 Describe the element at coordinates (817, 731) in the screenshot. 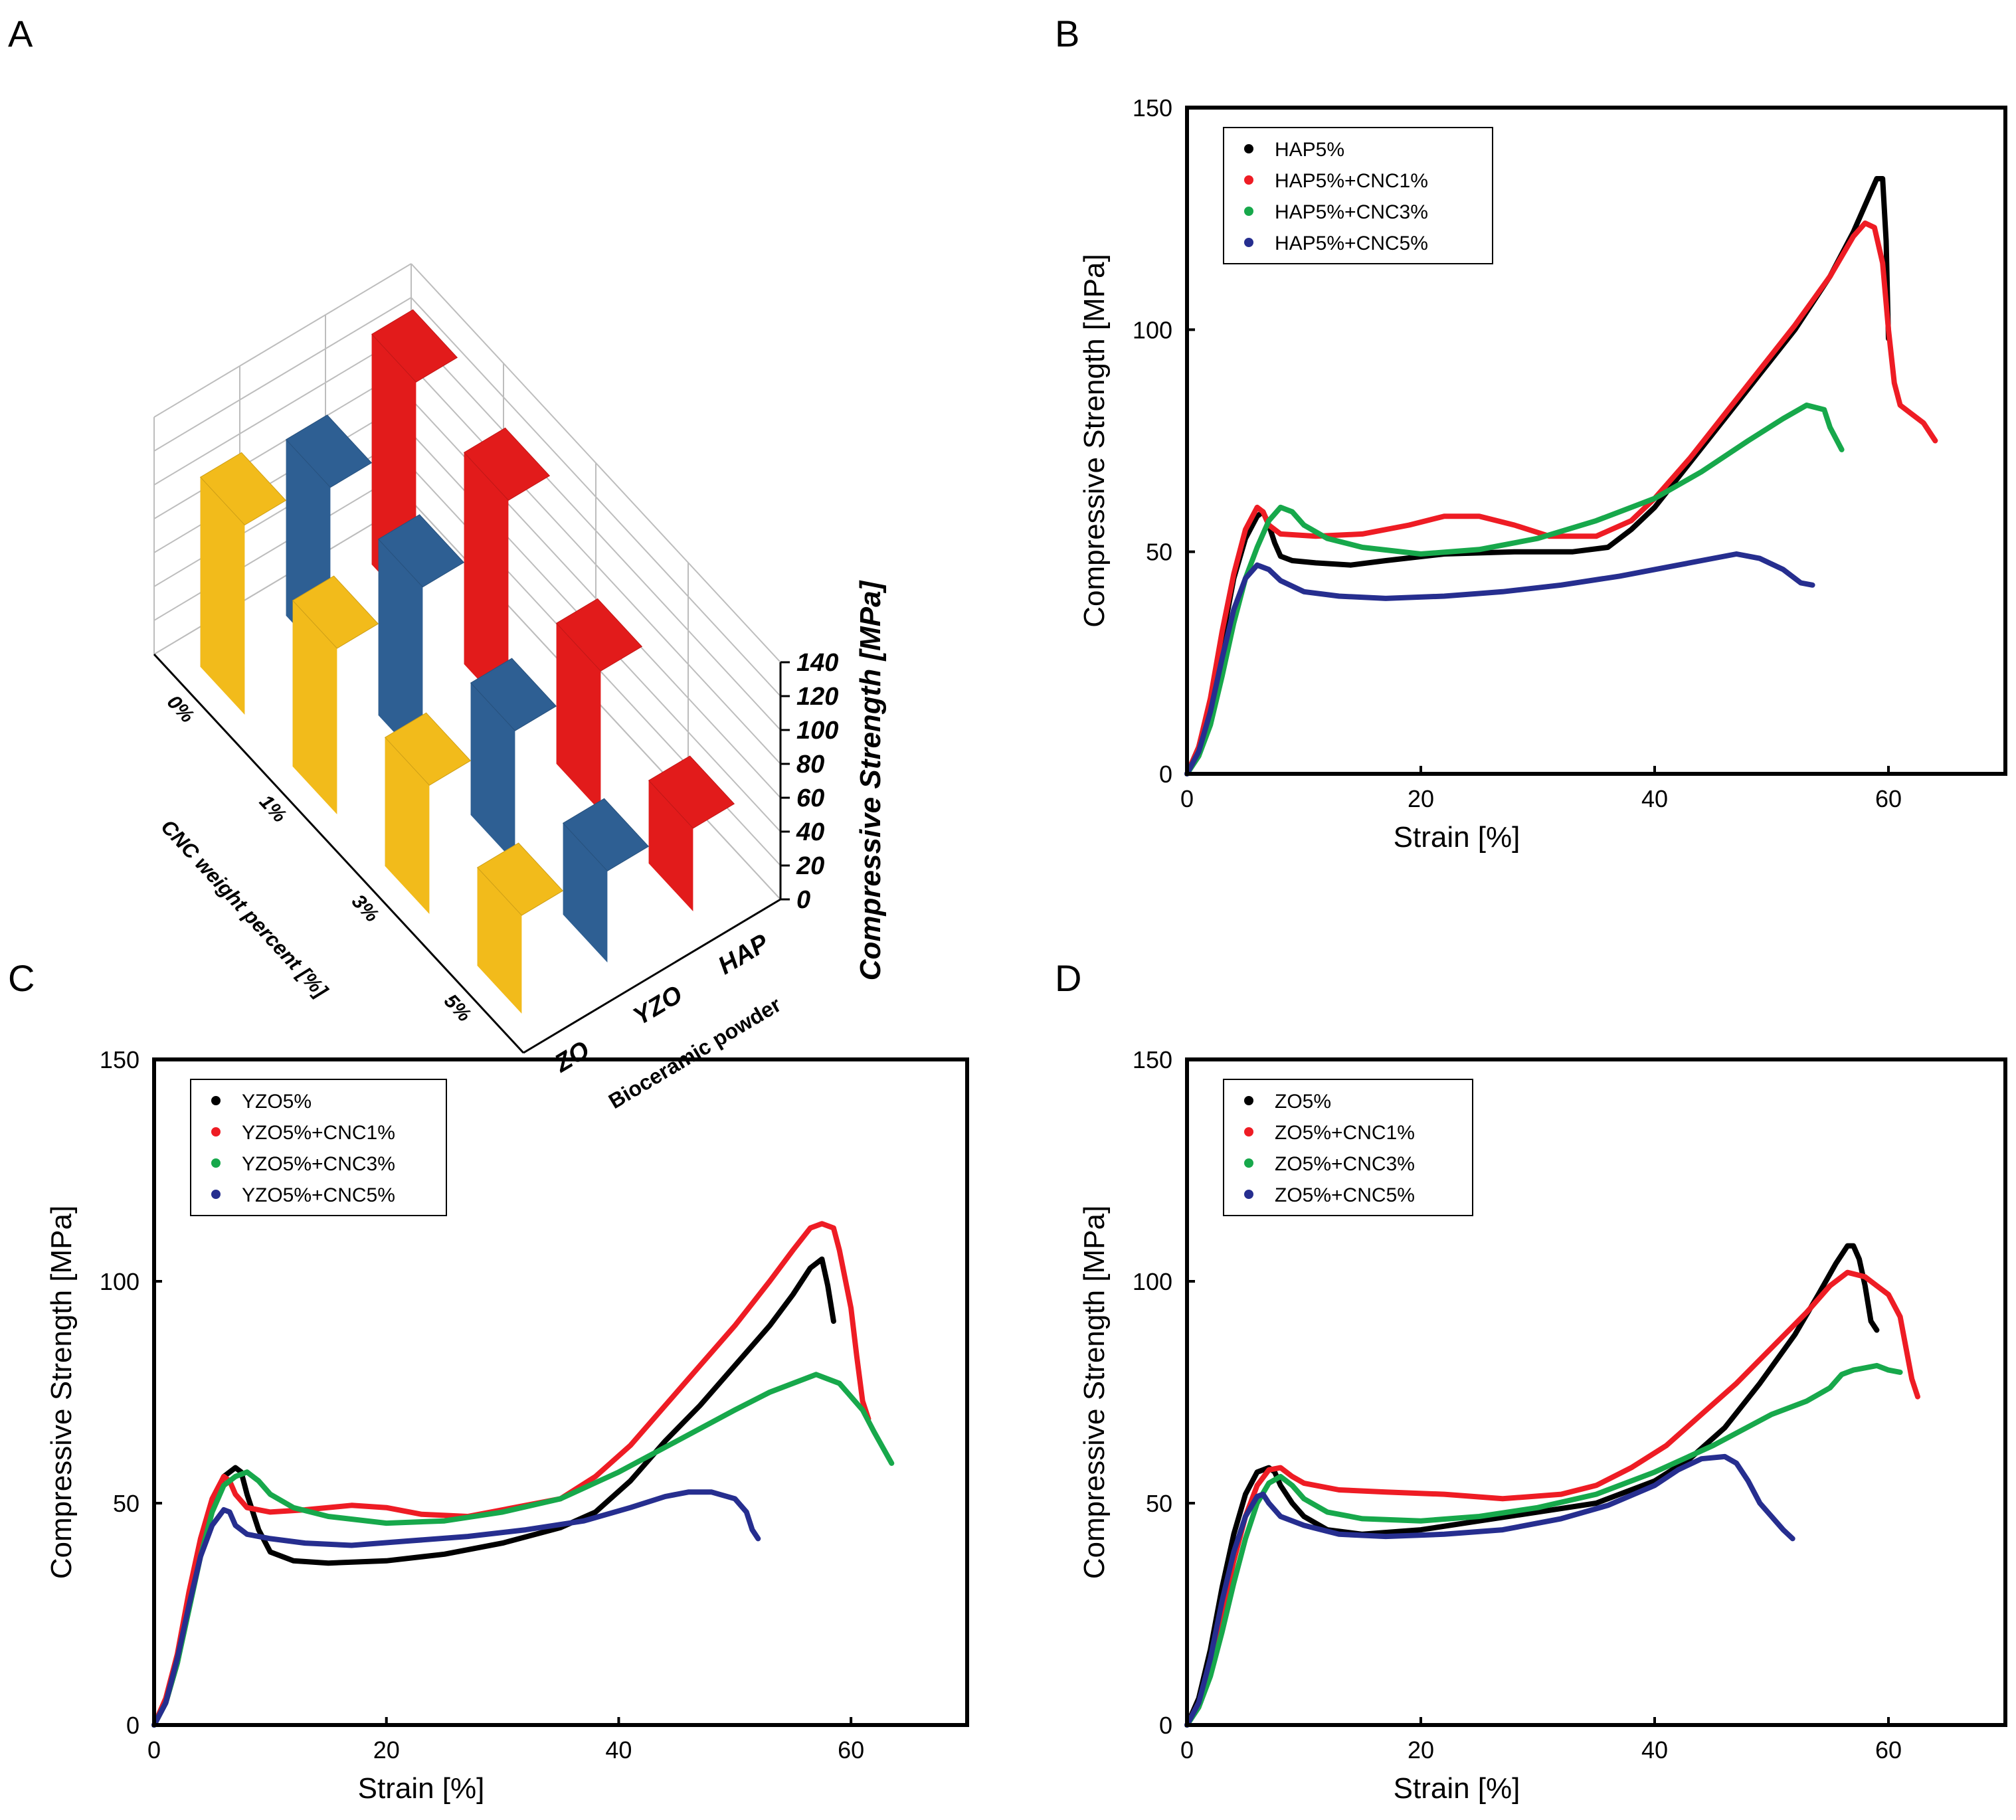

I see `a-ztick-label: 100` at that location.